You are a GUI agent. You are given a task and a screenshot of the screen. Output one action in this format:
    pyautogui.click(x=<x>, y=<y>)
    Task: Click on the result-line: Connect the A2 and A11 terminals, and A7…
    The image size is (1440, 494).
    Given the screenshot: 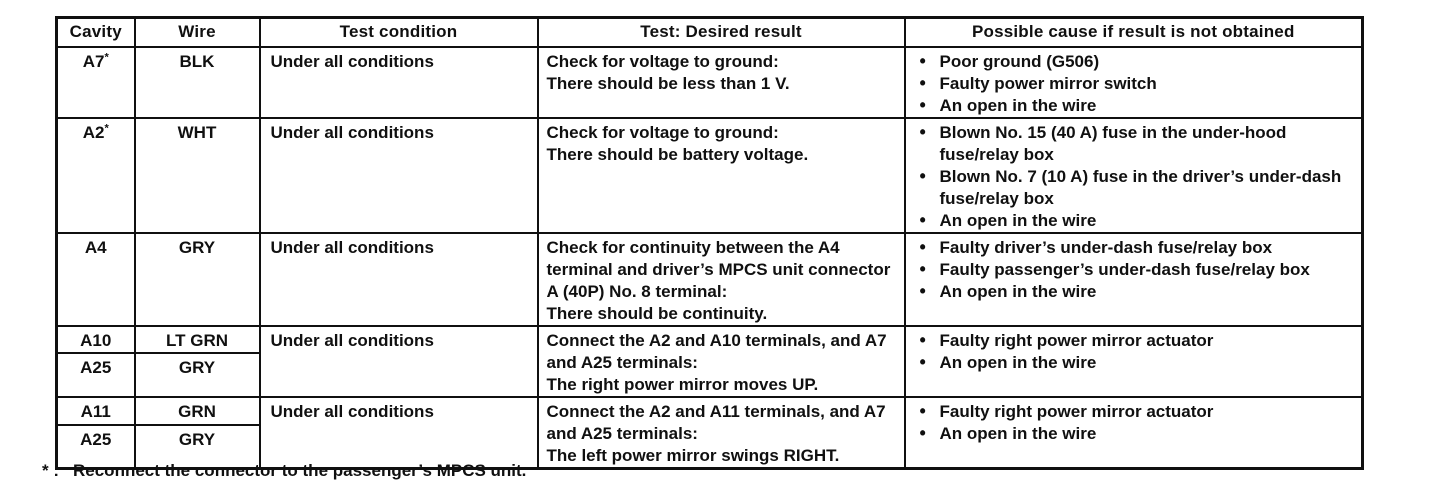 What is the action you would take?
    pyautogui.click(x=716, y=422)
    